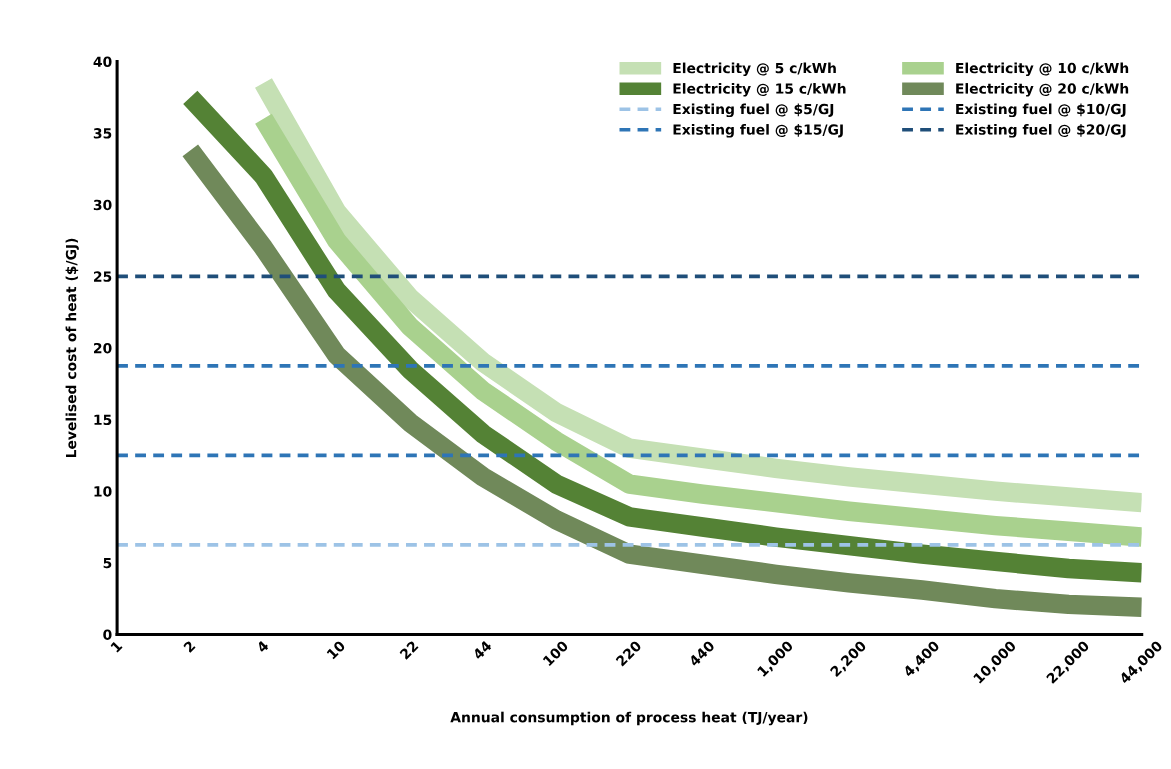 The height and width of the screenshot is (769, 1171). I want to click on y-tick-label: 5, so click(107, 563).